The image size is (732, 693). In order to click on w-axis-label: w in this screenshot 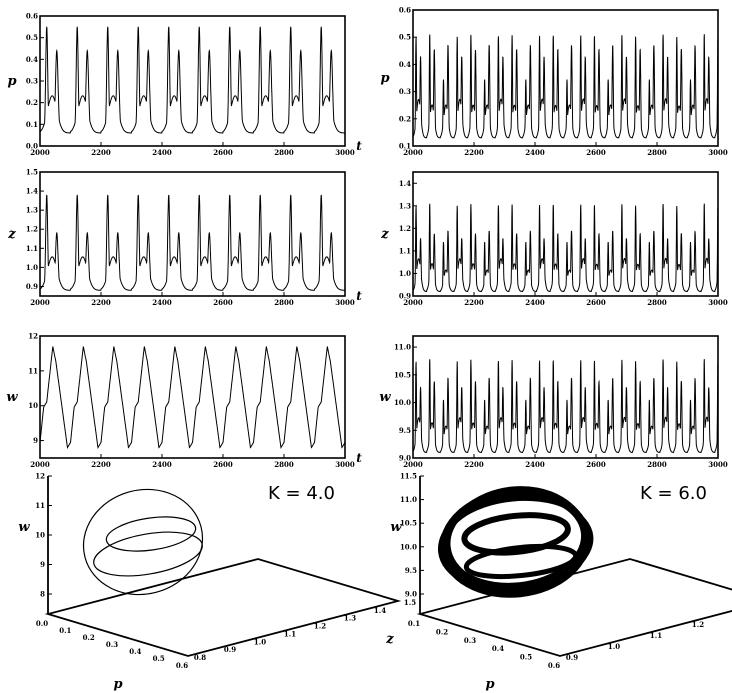, I will do `click(24, 527)`.